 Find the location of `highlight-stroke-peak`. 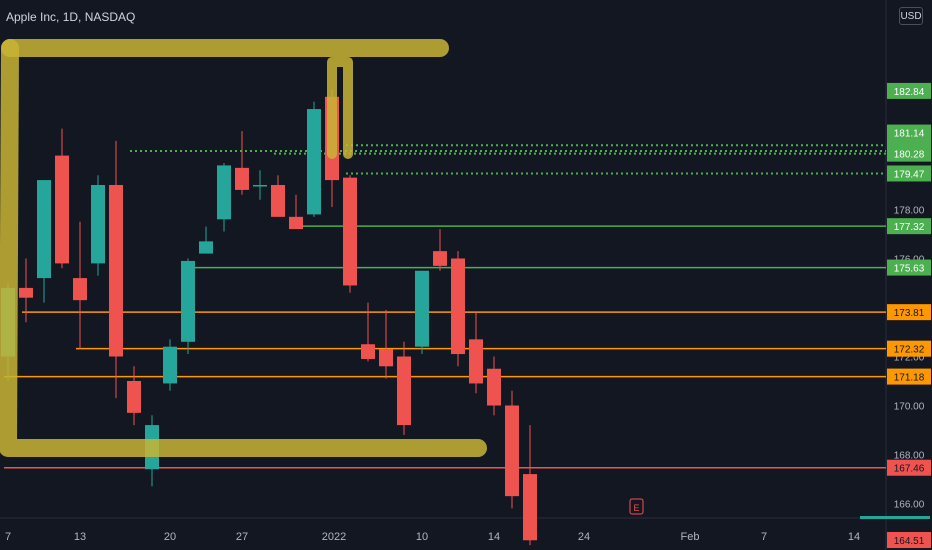

highlight-stroke-peak is located at coordinates (340, 108).